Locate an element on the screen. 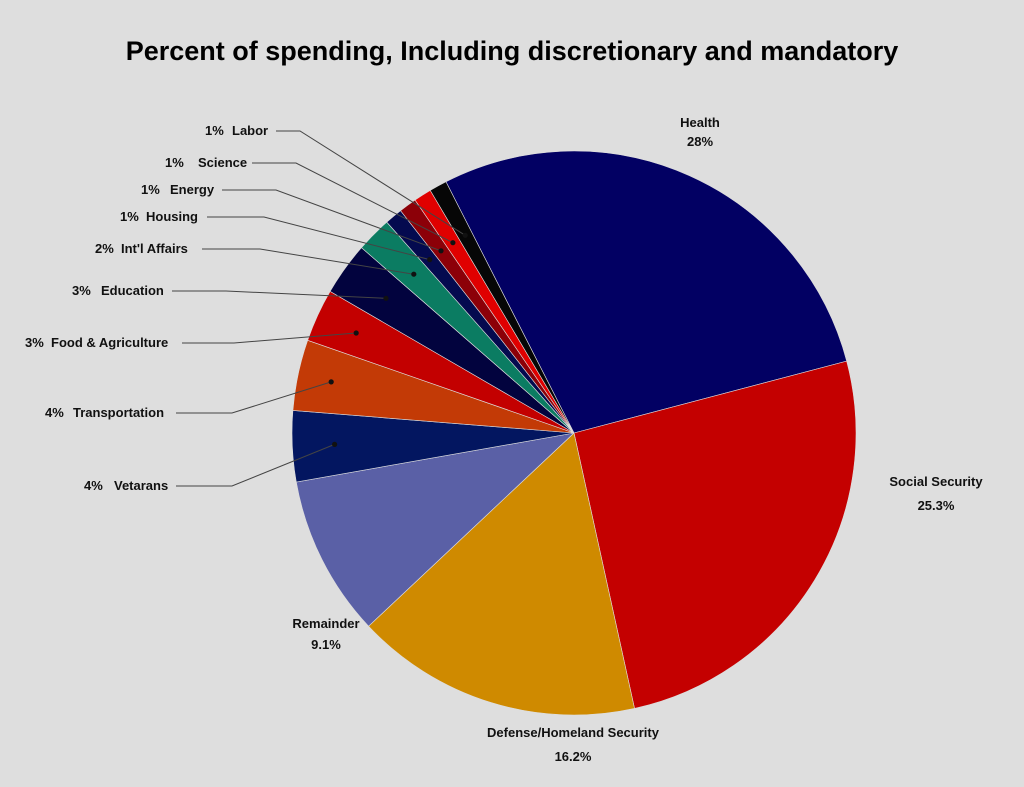  slice-label-defense-homeland-security: Defense/Homeland Security is located at coordinates (573, 732).